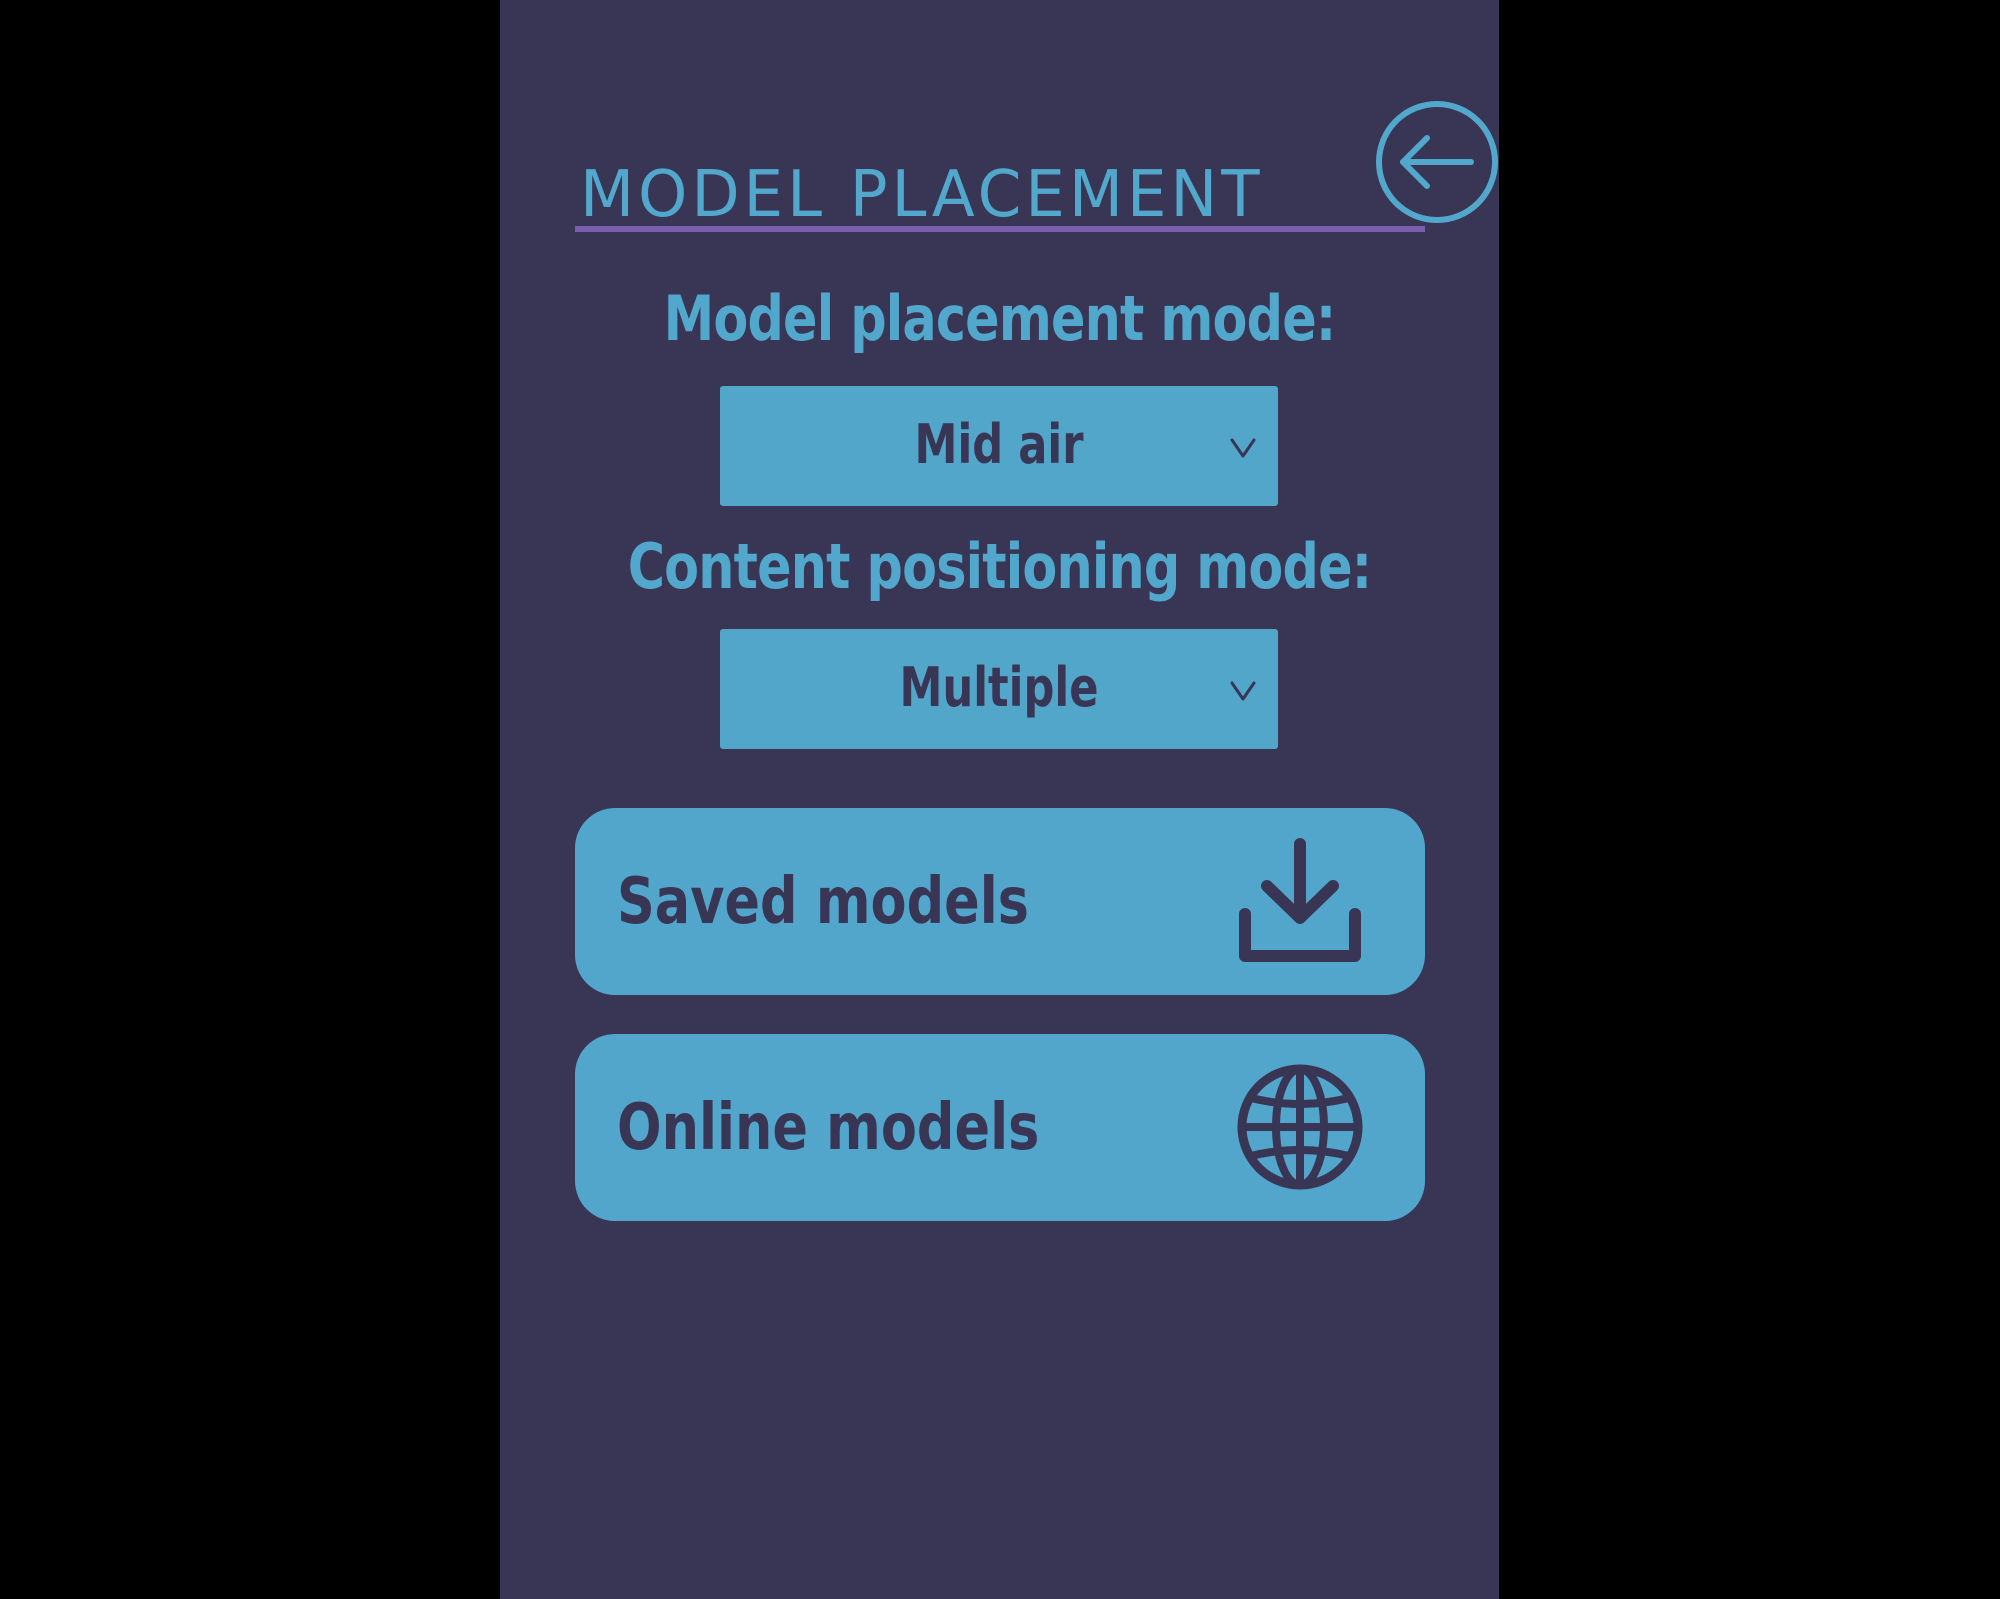 The width and height of the screenshot is (2000, 1599). I want to click on saved-models-label: Saved models, so click(823, 902).